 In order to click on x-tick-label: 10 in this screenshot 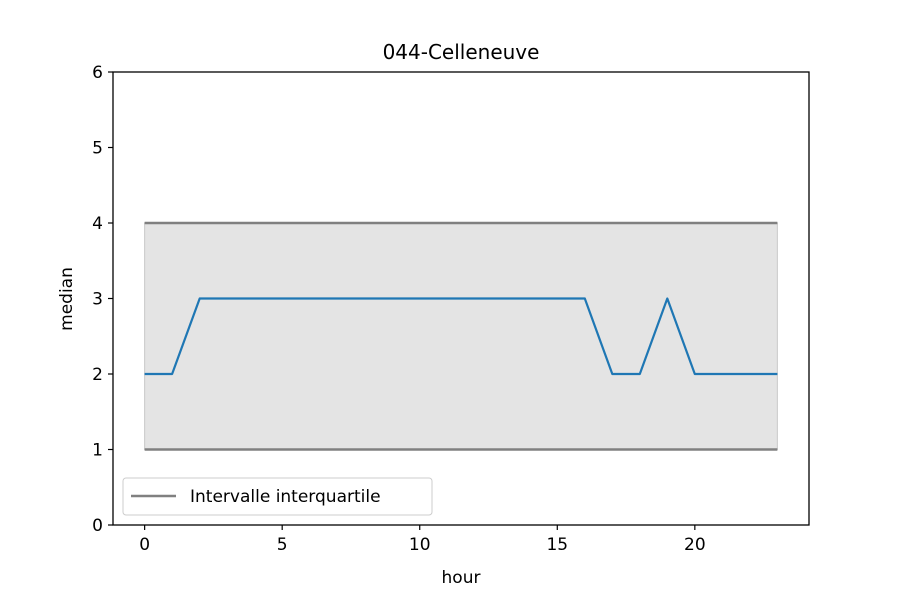, I will do `click(420, 545)`.